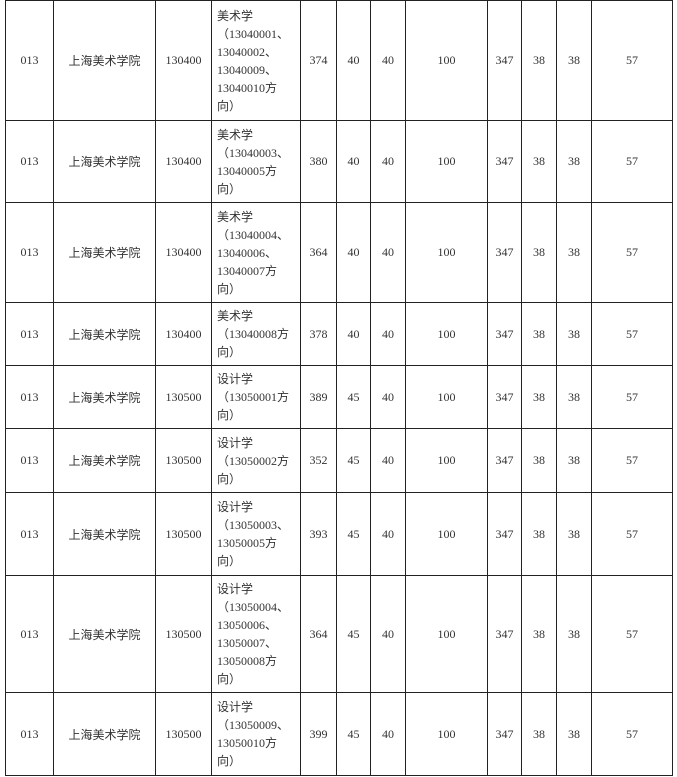 The width and height of the screenshot is (677, 777). I want to click on table-cell: 389, so click(318, 397).